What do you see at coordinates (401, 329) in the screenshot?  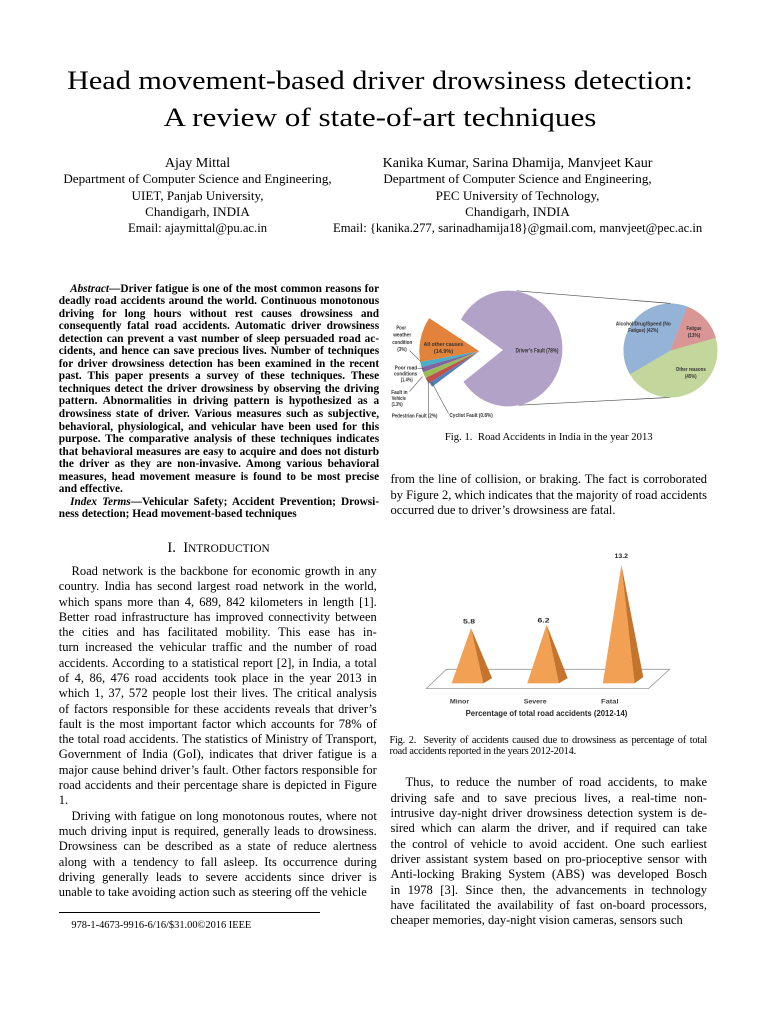 I see `svg-text: Poor` at bounding box center [401, 329].